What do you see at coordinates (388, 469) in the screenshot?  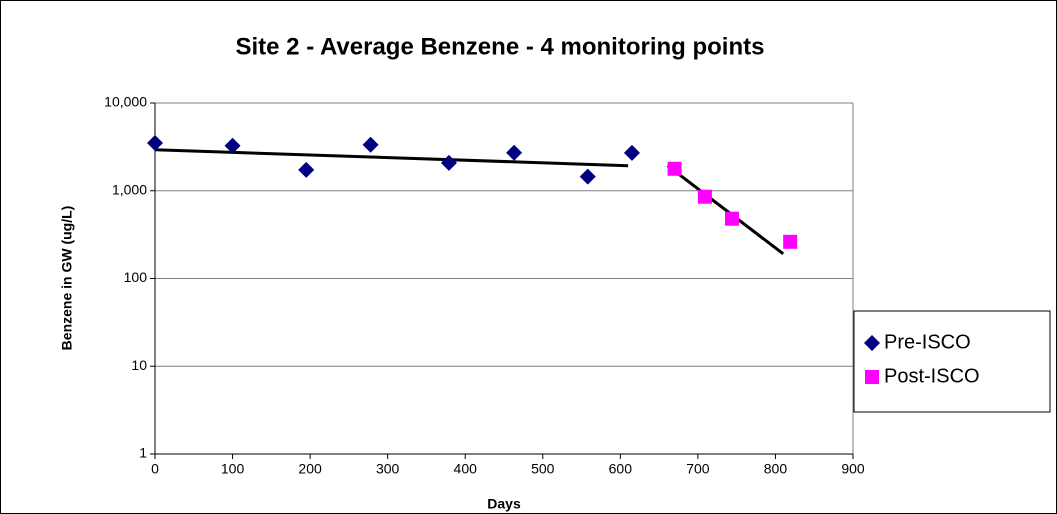 I see `x-tick-label: 300` at bounding box center [388, 469].